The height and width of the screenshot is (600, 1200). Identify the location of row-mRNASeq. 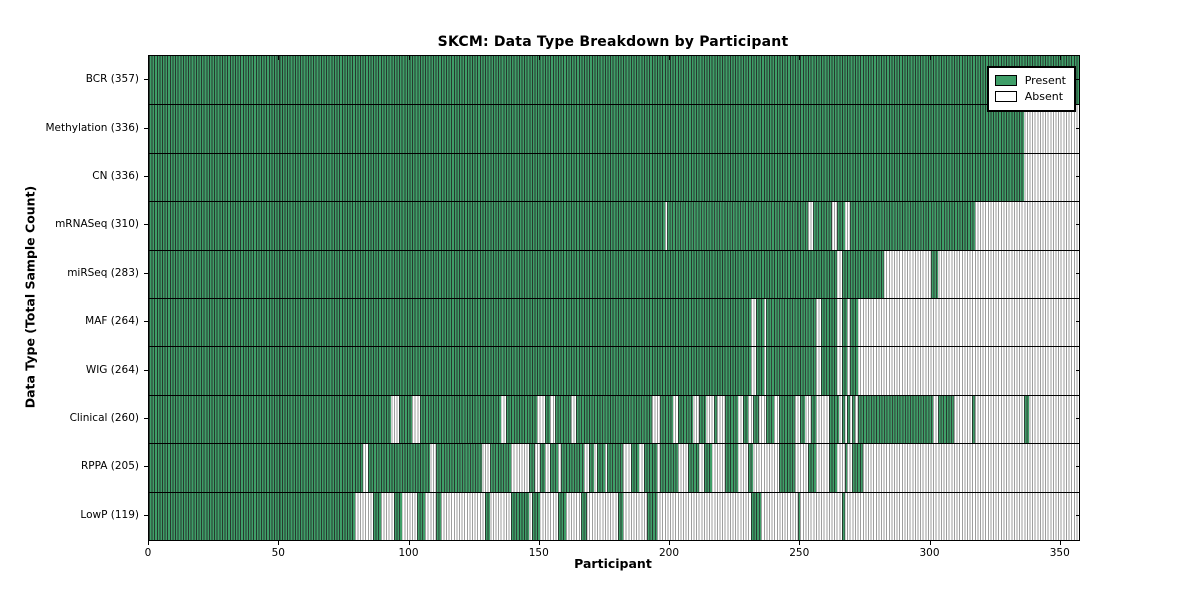
(614, 225).